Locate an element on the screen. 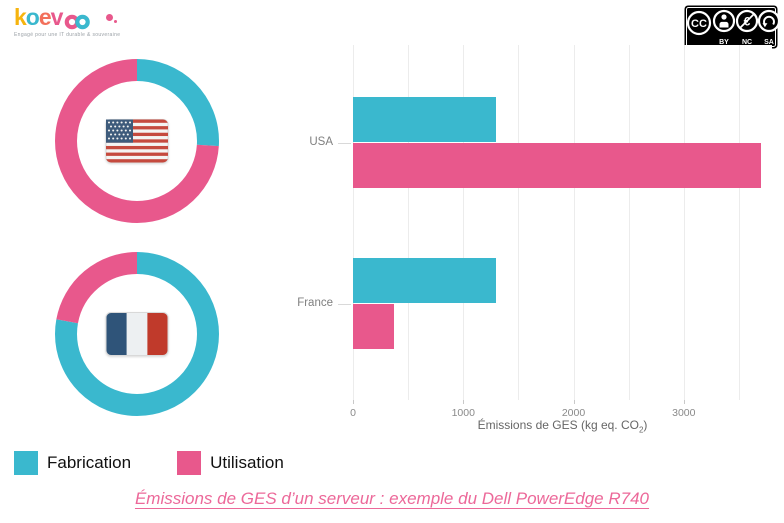  infinity-icon is located at coordinates (78, 22).